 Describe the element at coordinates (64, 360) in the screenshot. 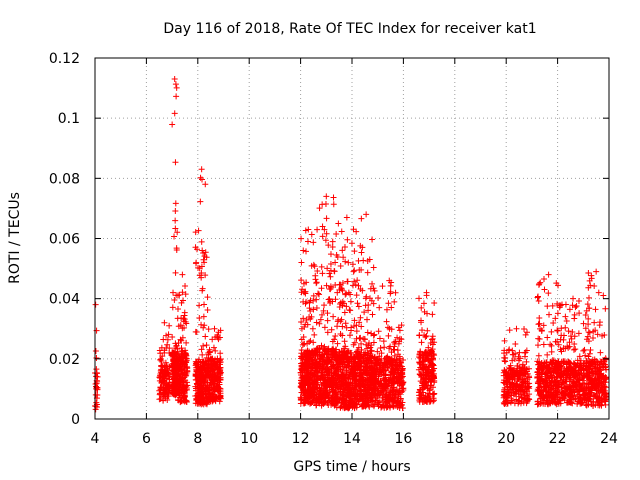

I see `y-tick-label: 0.02` at that location.